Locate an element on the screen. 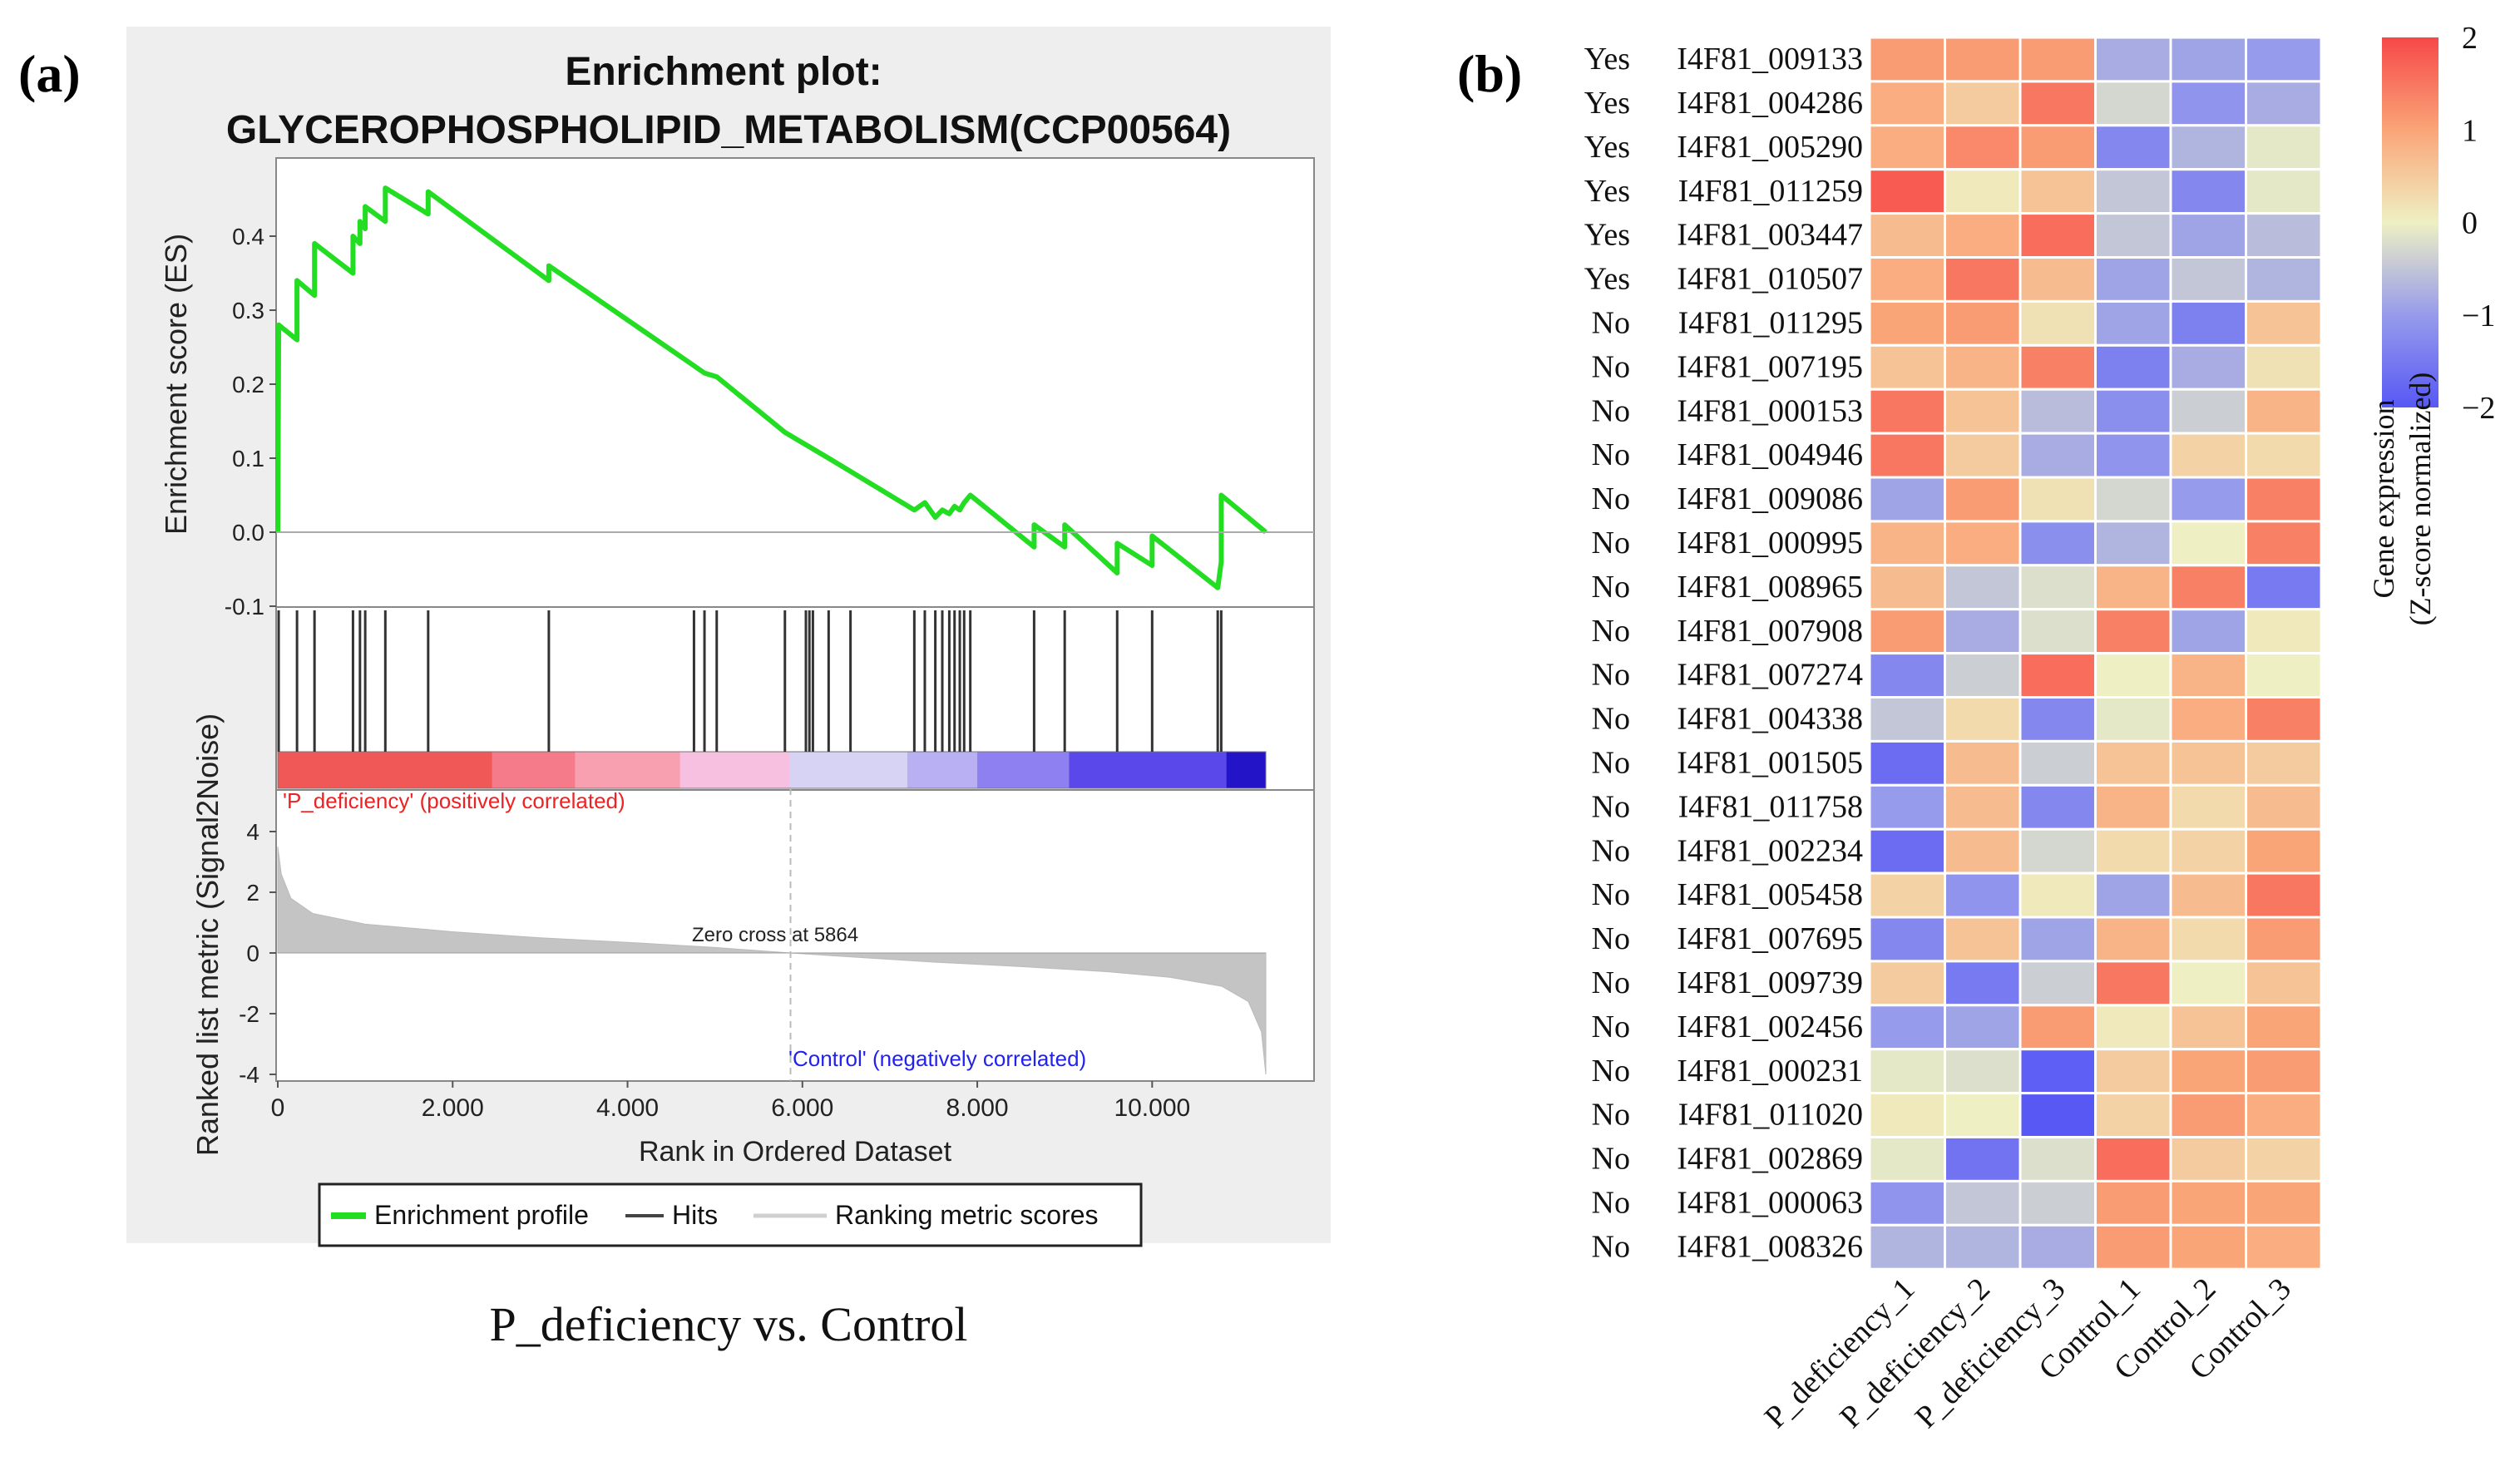 This screenshot has width=2520, height=1481. enrichment-profile-series is located at coordinates (771, 387).